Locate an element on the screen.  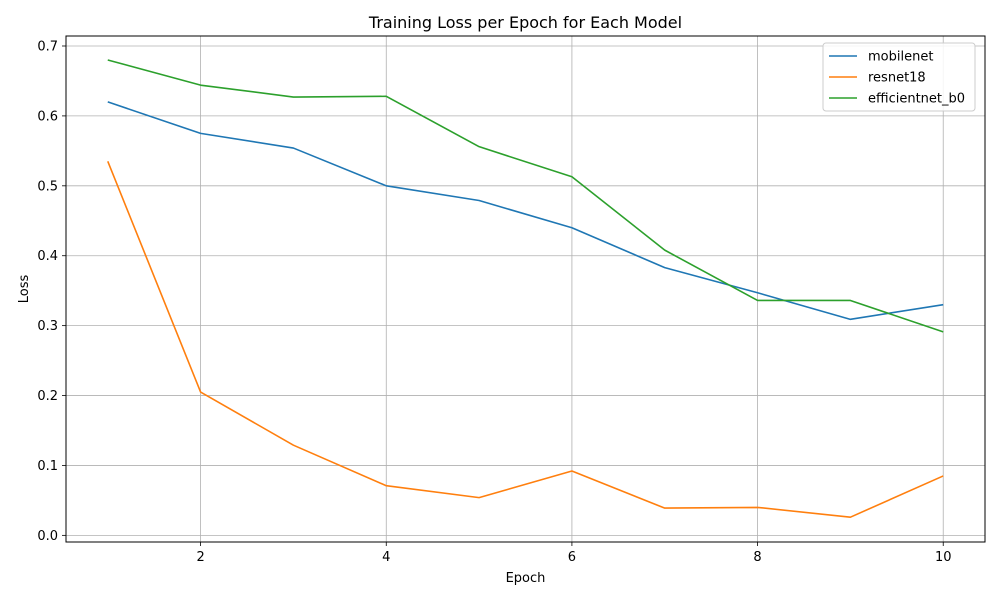
y-axis: 0.0 0.1 0.2 0.3 0.4 0.5 0.6 0.7 is located at coordinates (51, 291).